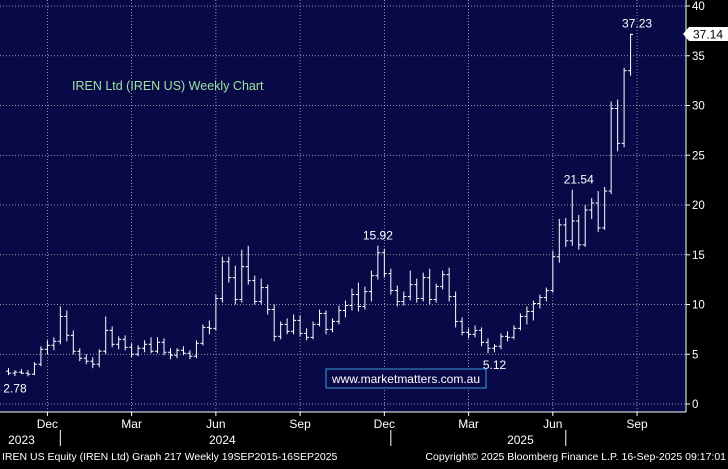 Image resolution: width=728 pixels, height=469 pixels. Describe the element at coordinates (343, 429) in the screenshot. I see `x-axis: Dec Mar Jun Sep Dec Mar Jun Sep 2023 2024 2025` at that location.